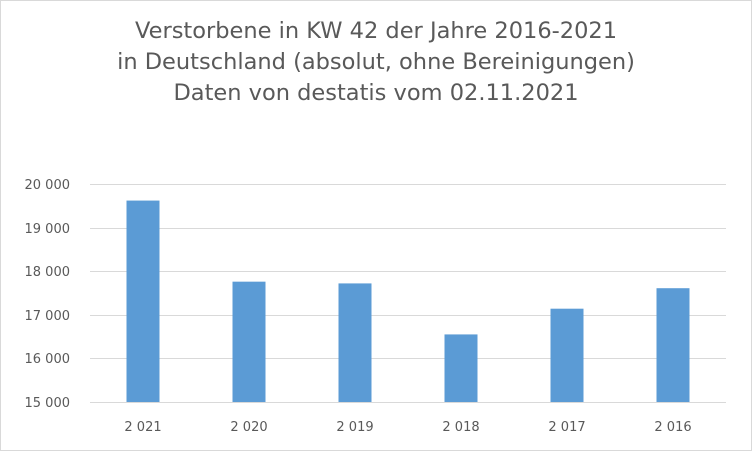 The width and height of the screenshot is (752, 451). Describe the element at coordinates (48, 185) in the screenshot. I see `y-tick-label-20000: 20 000` at that location.